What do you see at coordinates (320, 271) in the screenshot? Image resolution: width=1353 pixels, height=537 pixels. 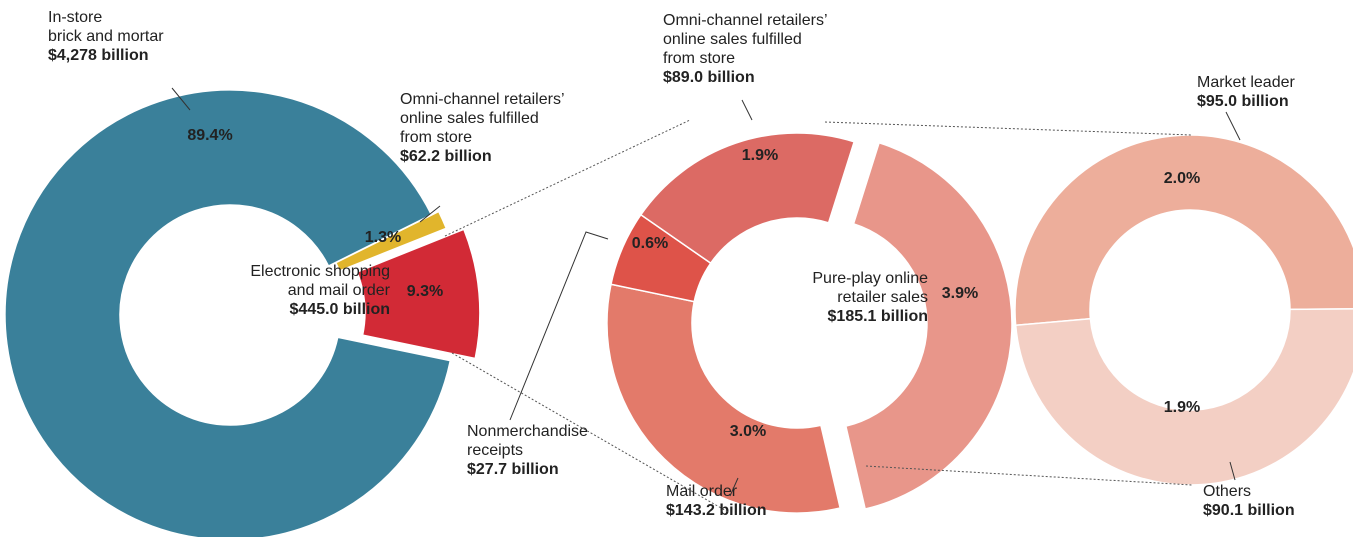 I see `label-line: Electronic shopping` at bounding box center [320, 271].